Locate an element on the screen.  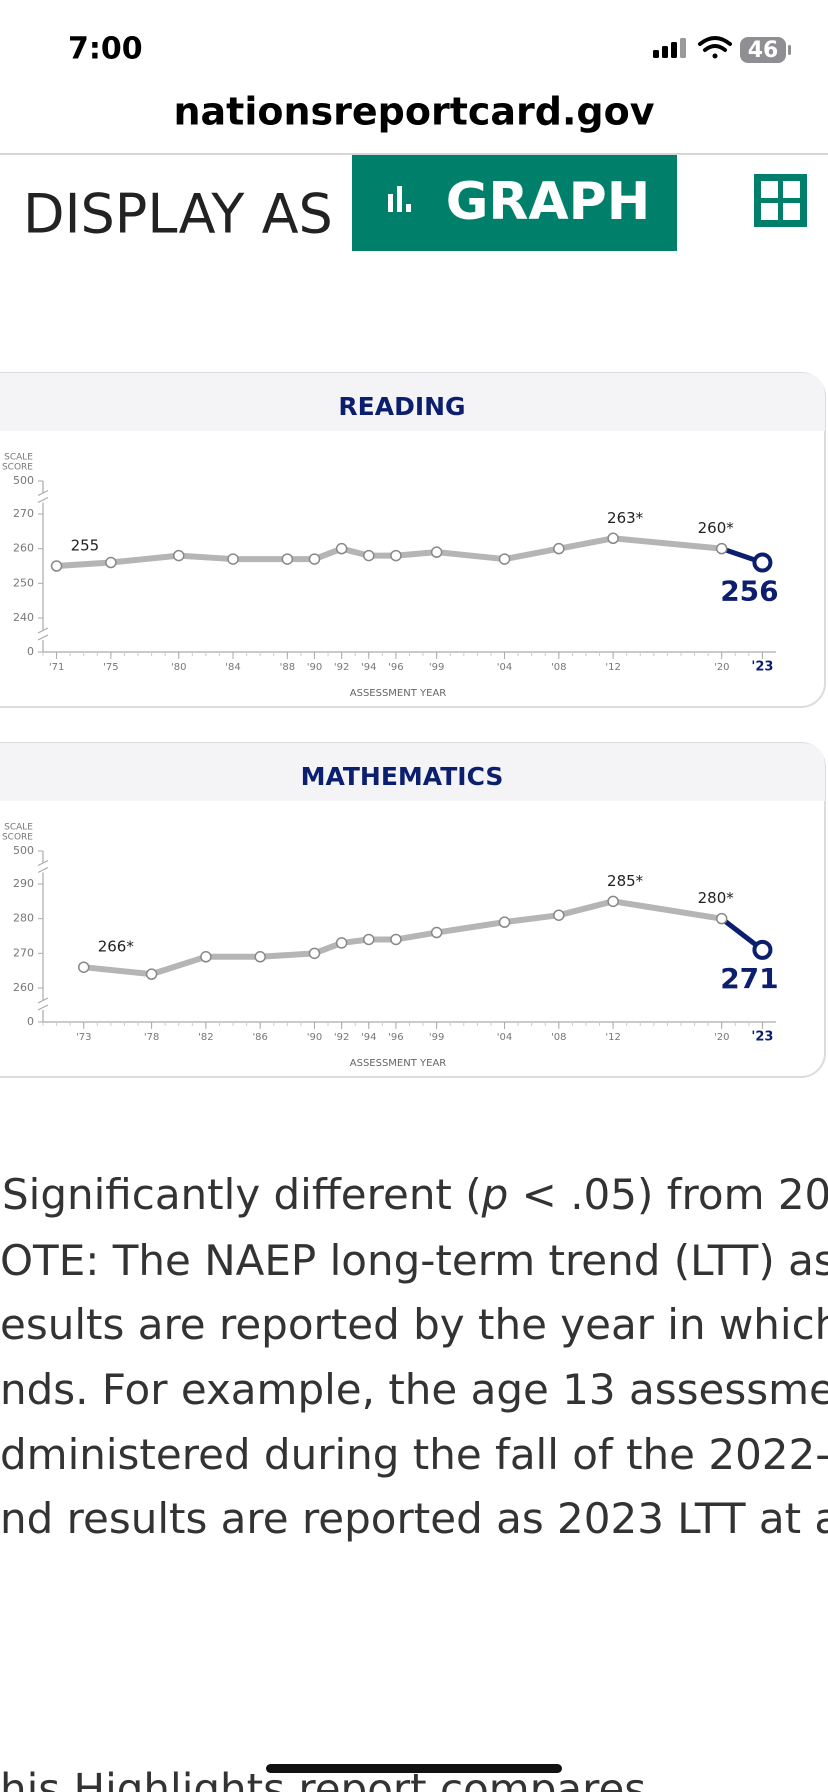
y-tick-label: 270 is located at coordinates (23, 513).